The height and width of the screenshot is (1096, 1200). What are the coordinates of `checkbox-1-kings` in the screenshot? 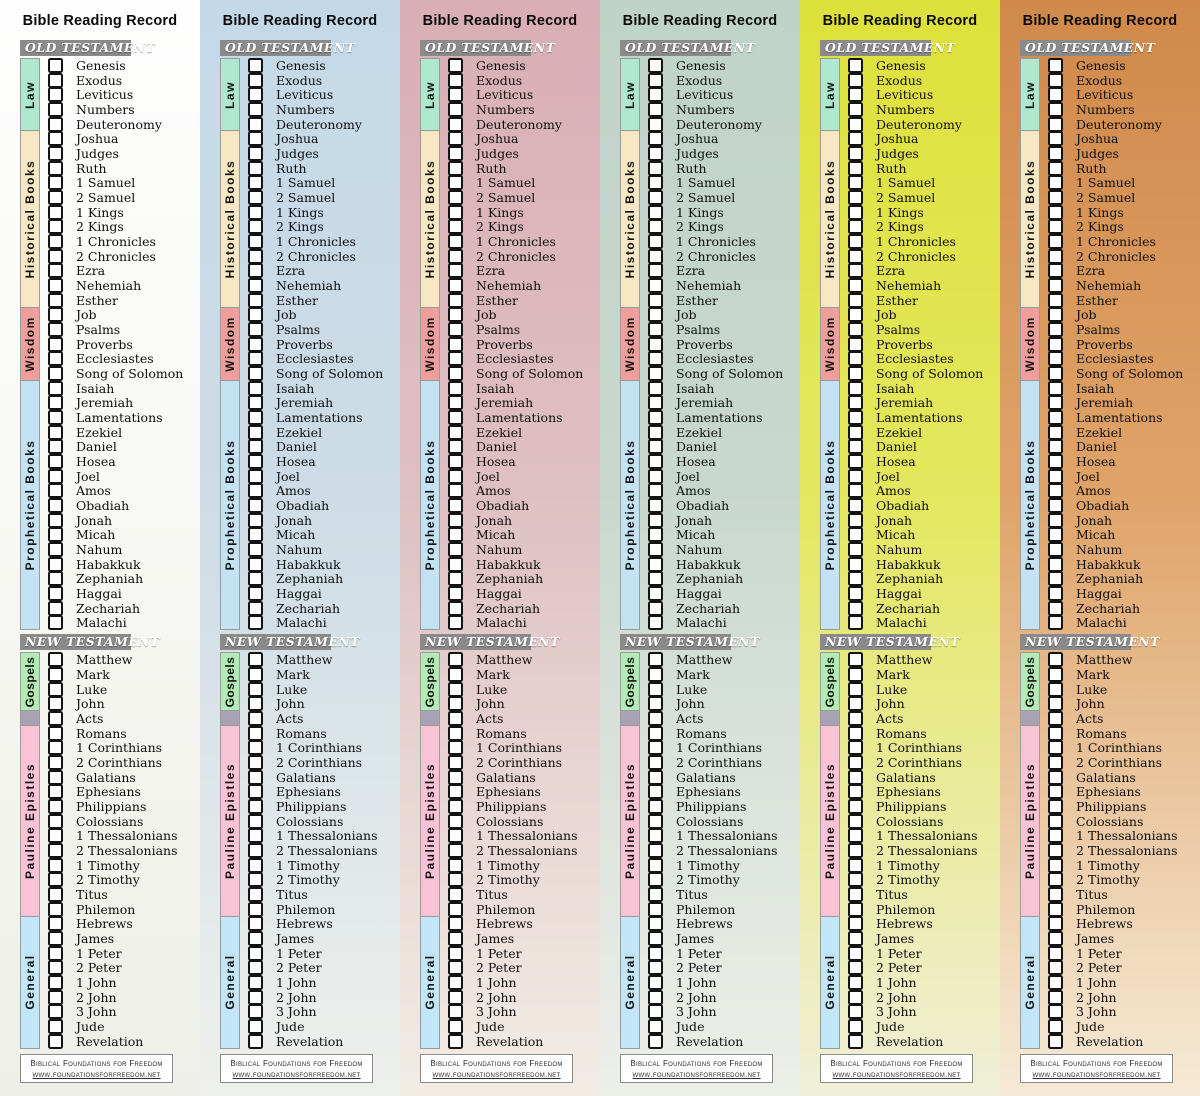 It's located at (455, 212).